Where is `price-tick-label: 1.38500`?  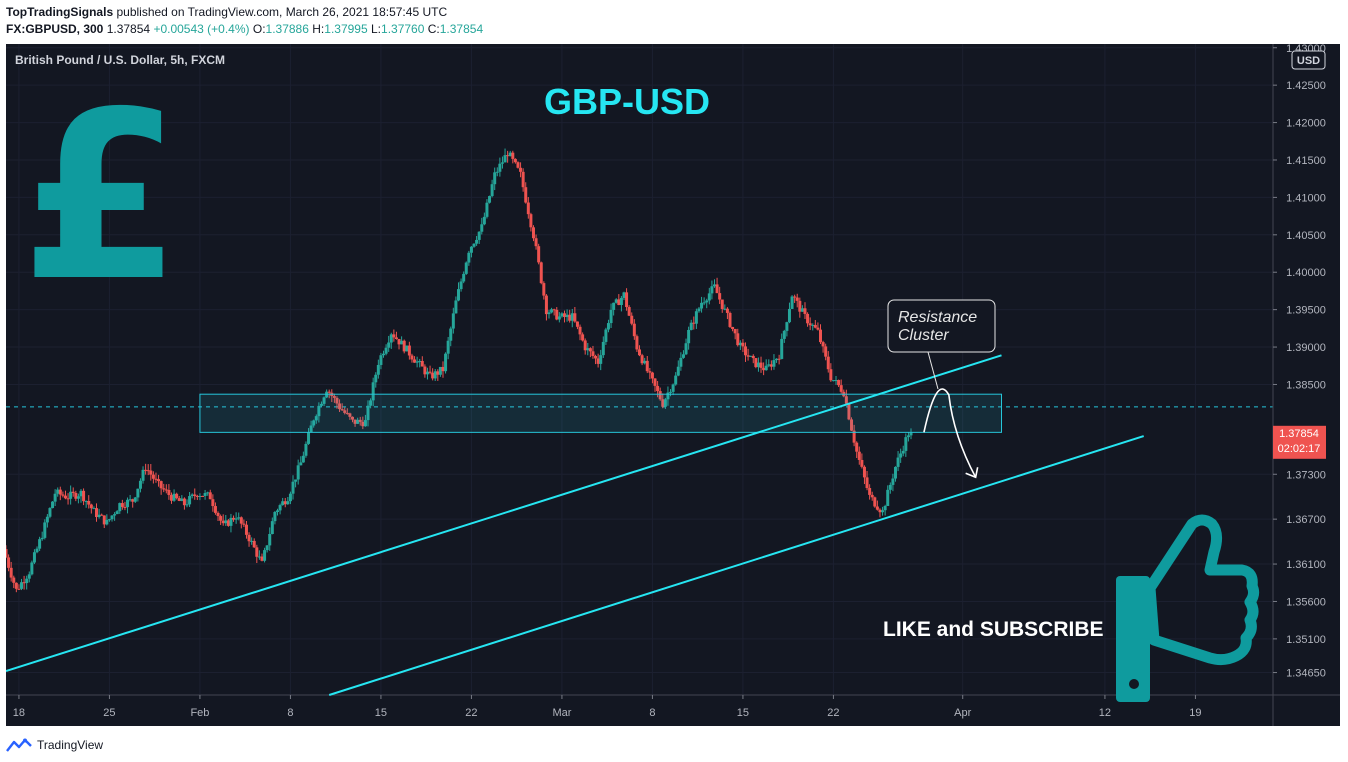 price-tick-label: 1.38500 is located at coordinates (1306, 385).